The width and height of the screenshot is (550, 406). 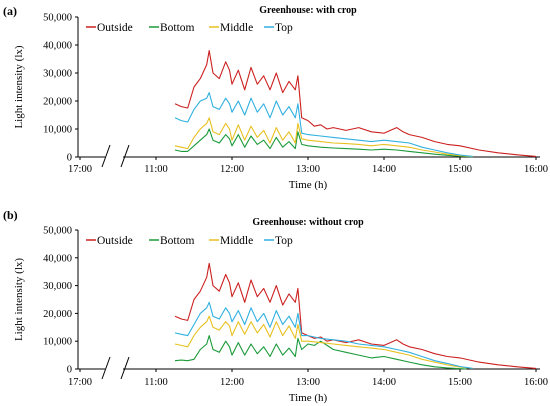 I want to click on chart-title: Greenhouse: without crop, so click(x=308, y=222).